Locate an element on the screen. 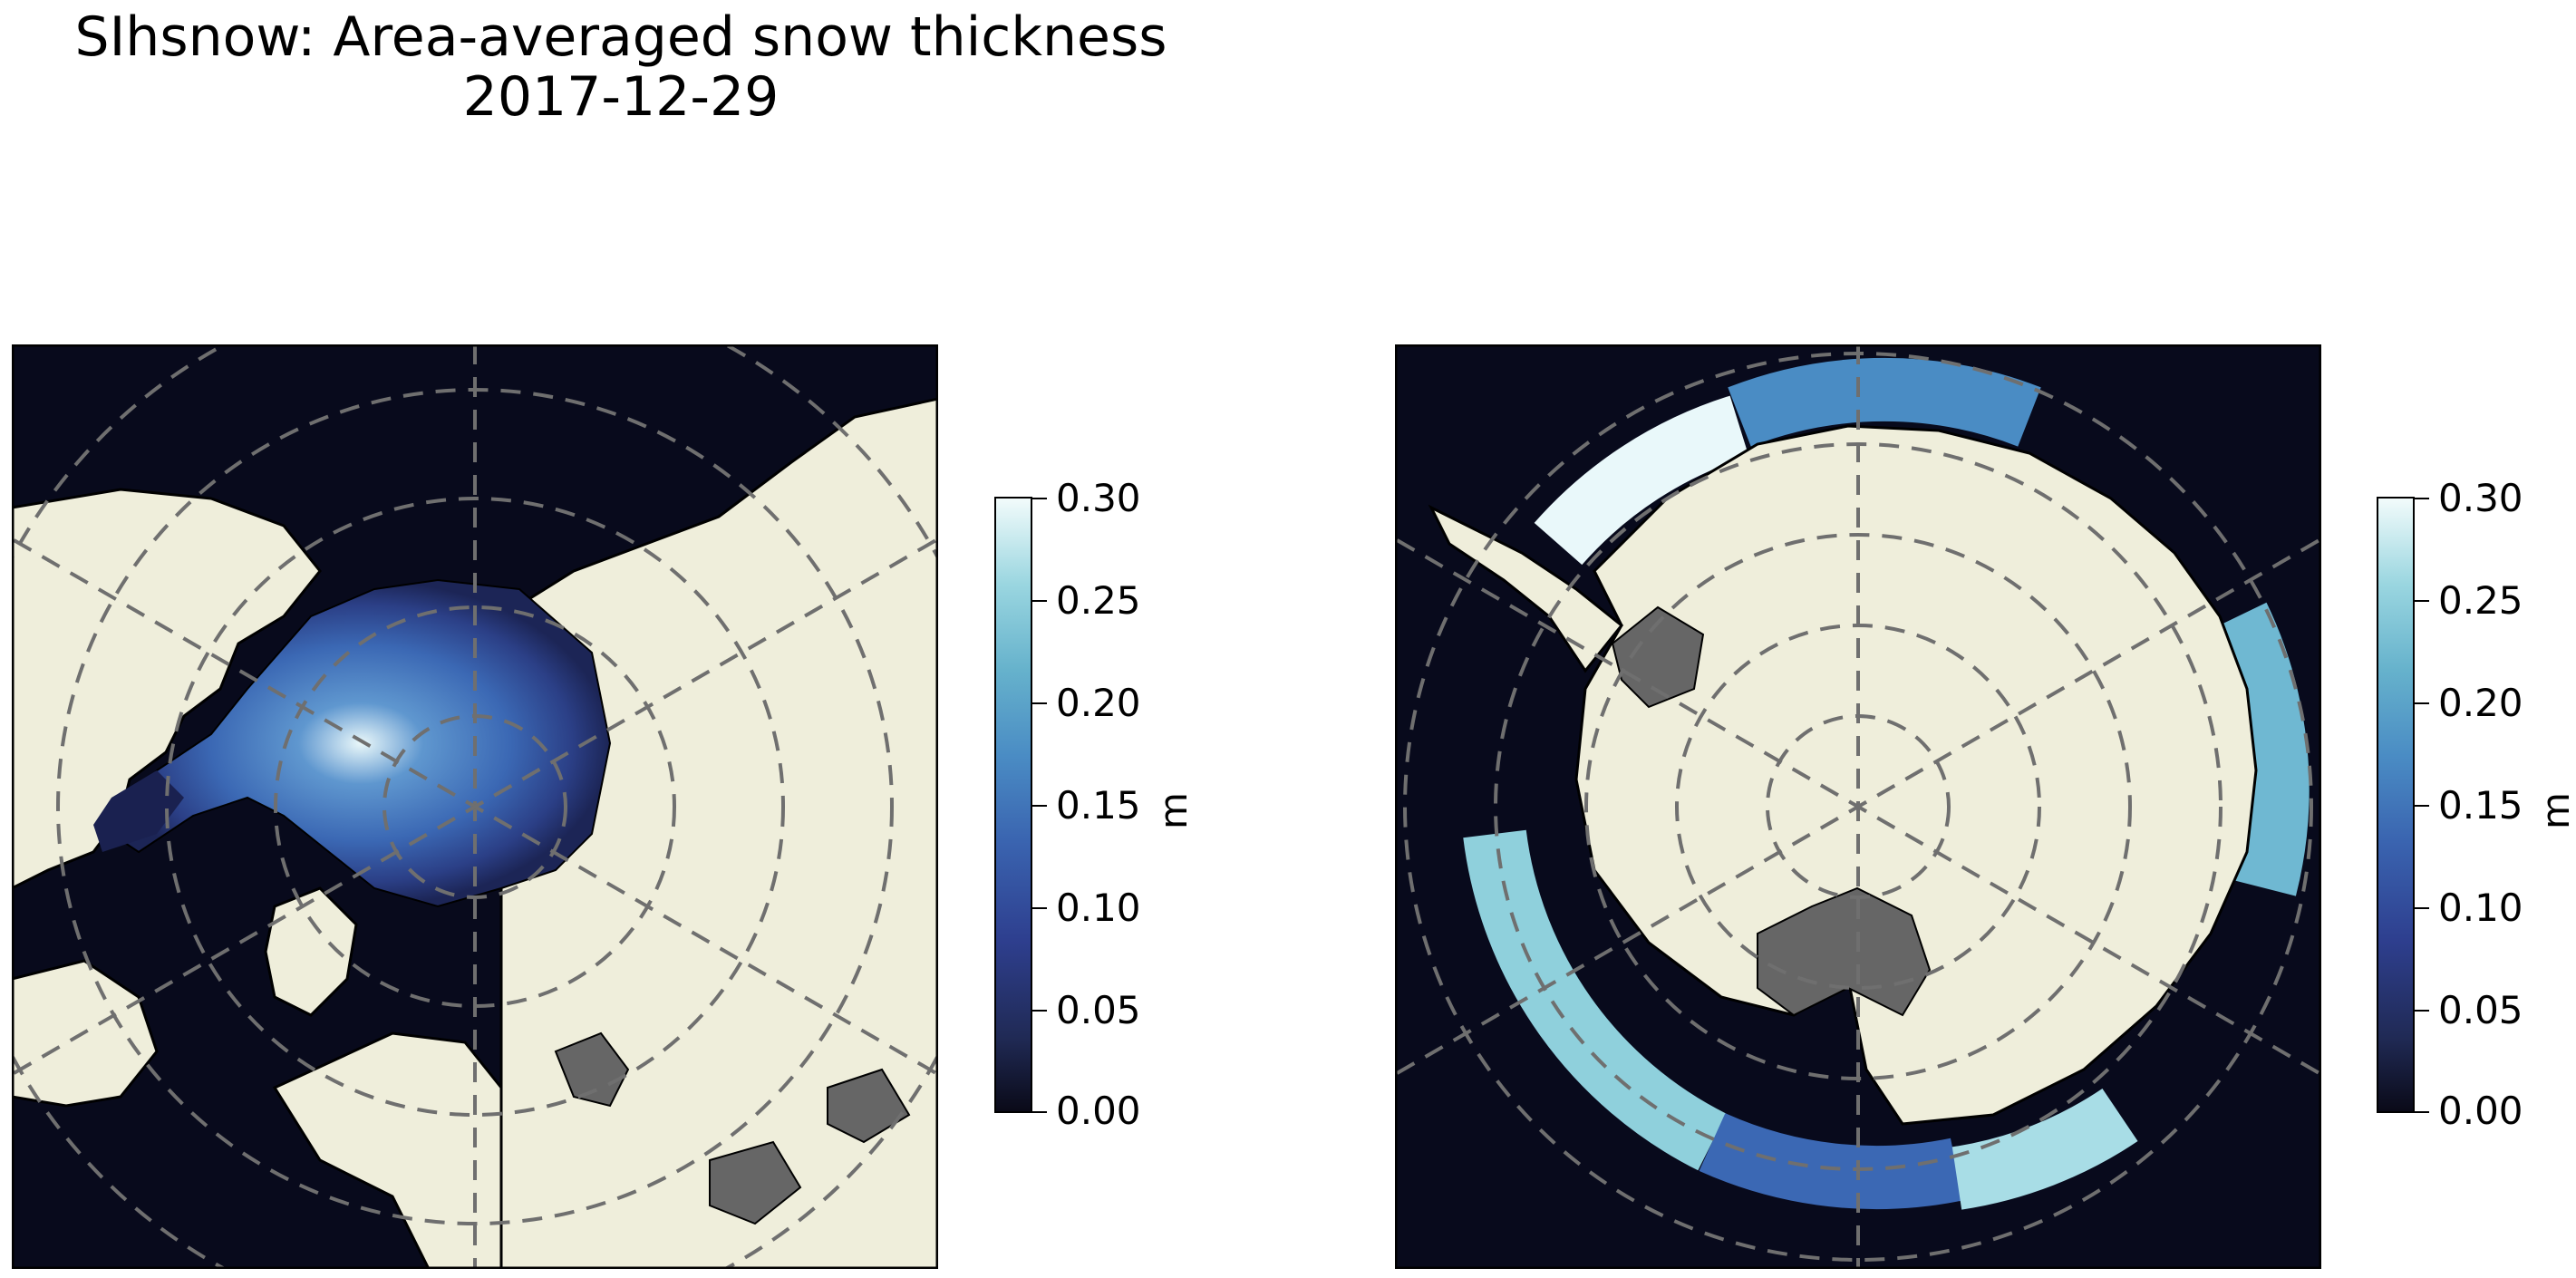  ronne-ice-shelf is located at coordinates (1658, 657).